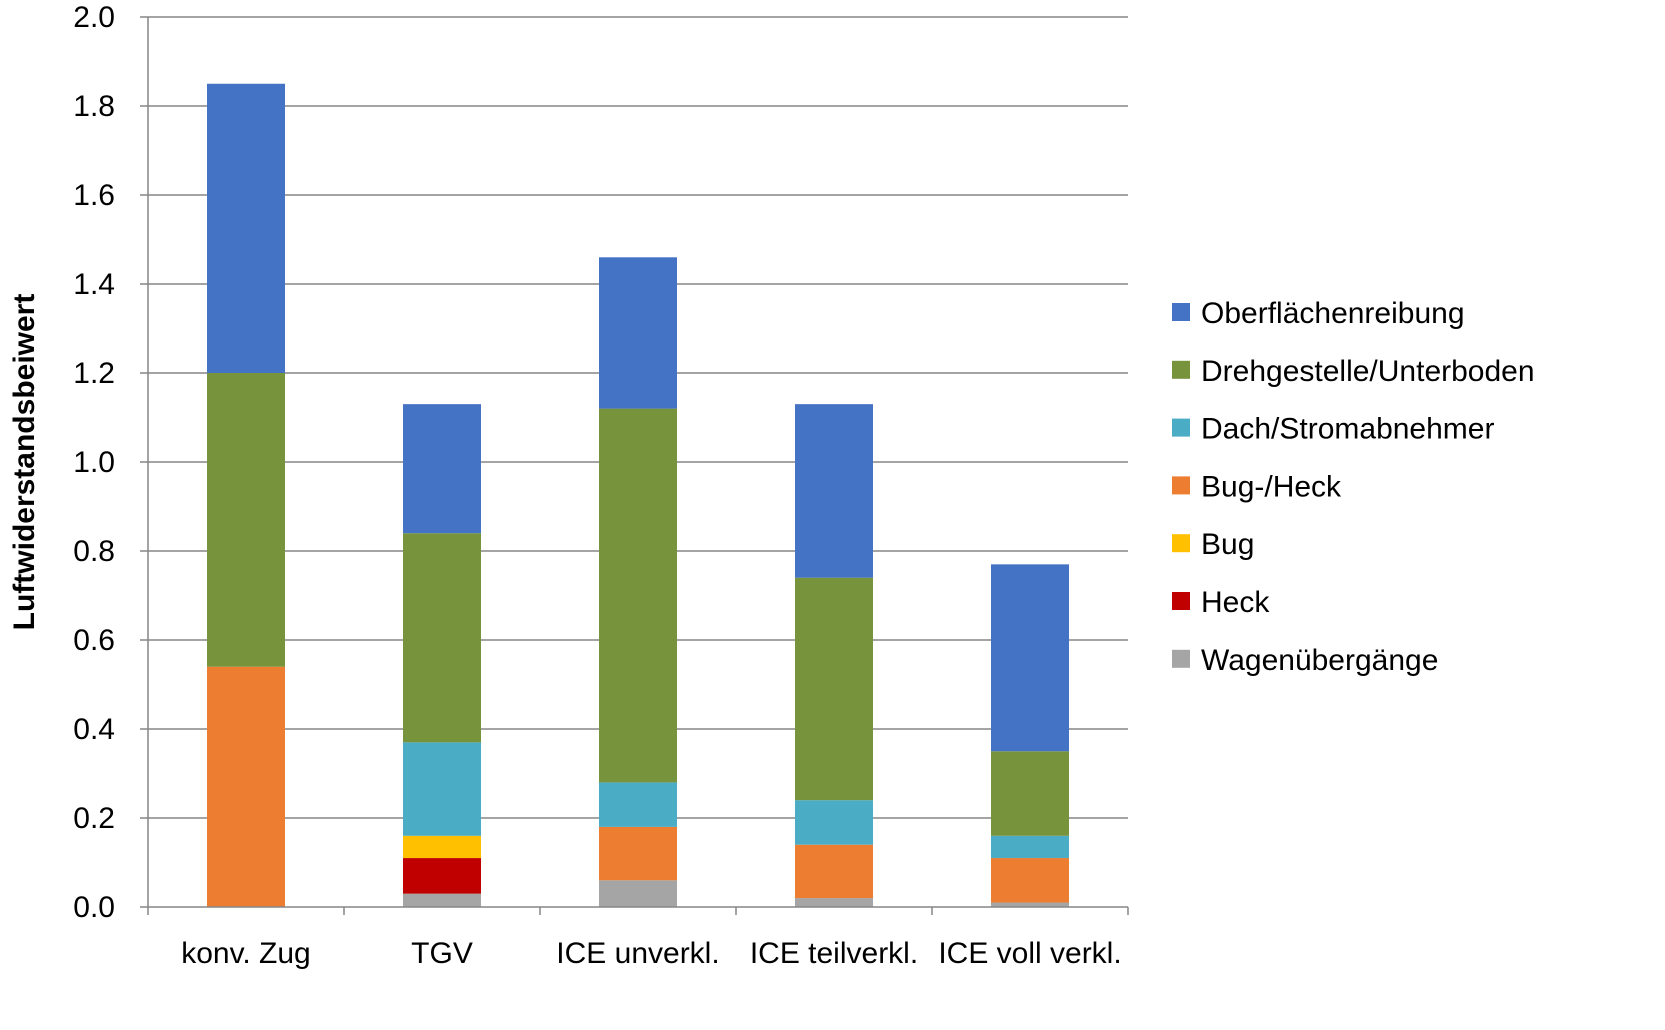 This screenshot has height=1030, width=1665. I want to click on y-tick-label: 0.4, so click(94, 729).